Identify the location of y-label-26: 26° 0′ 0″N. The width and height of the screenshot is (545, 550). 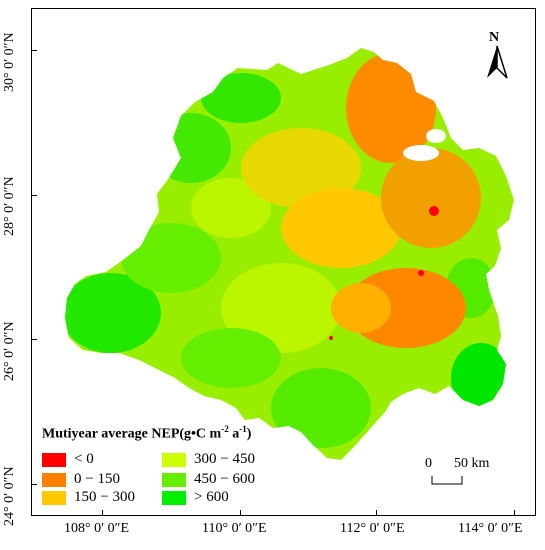
(9, 351).